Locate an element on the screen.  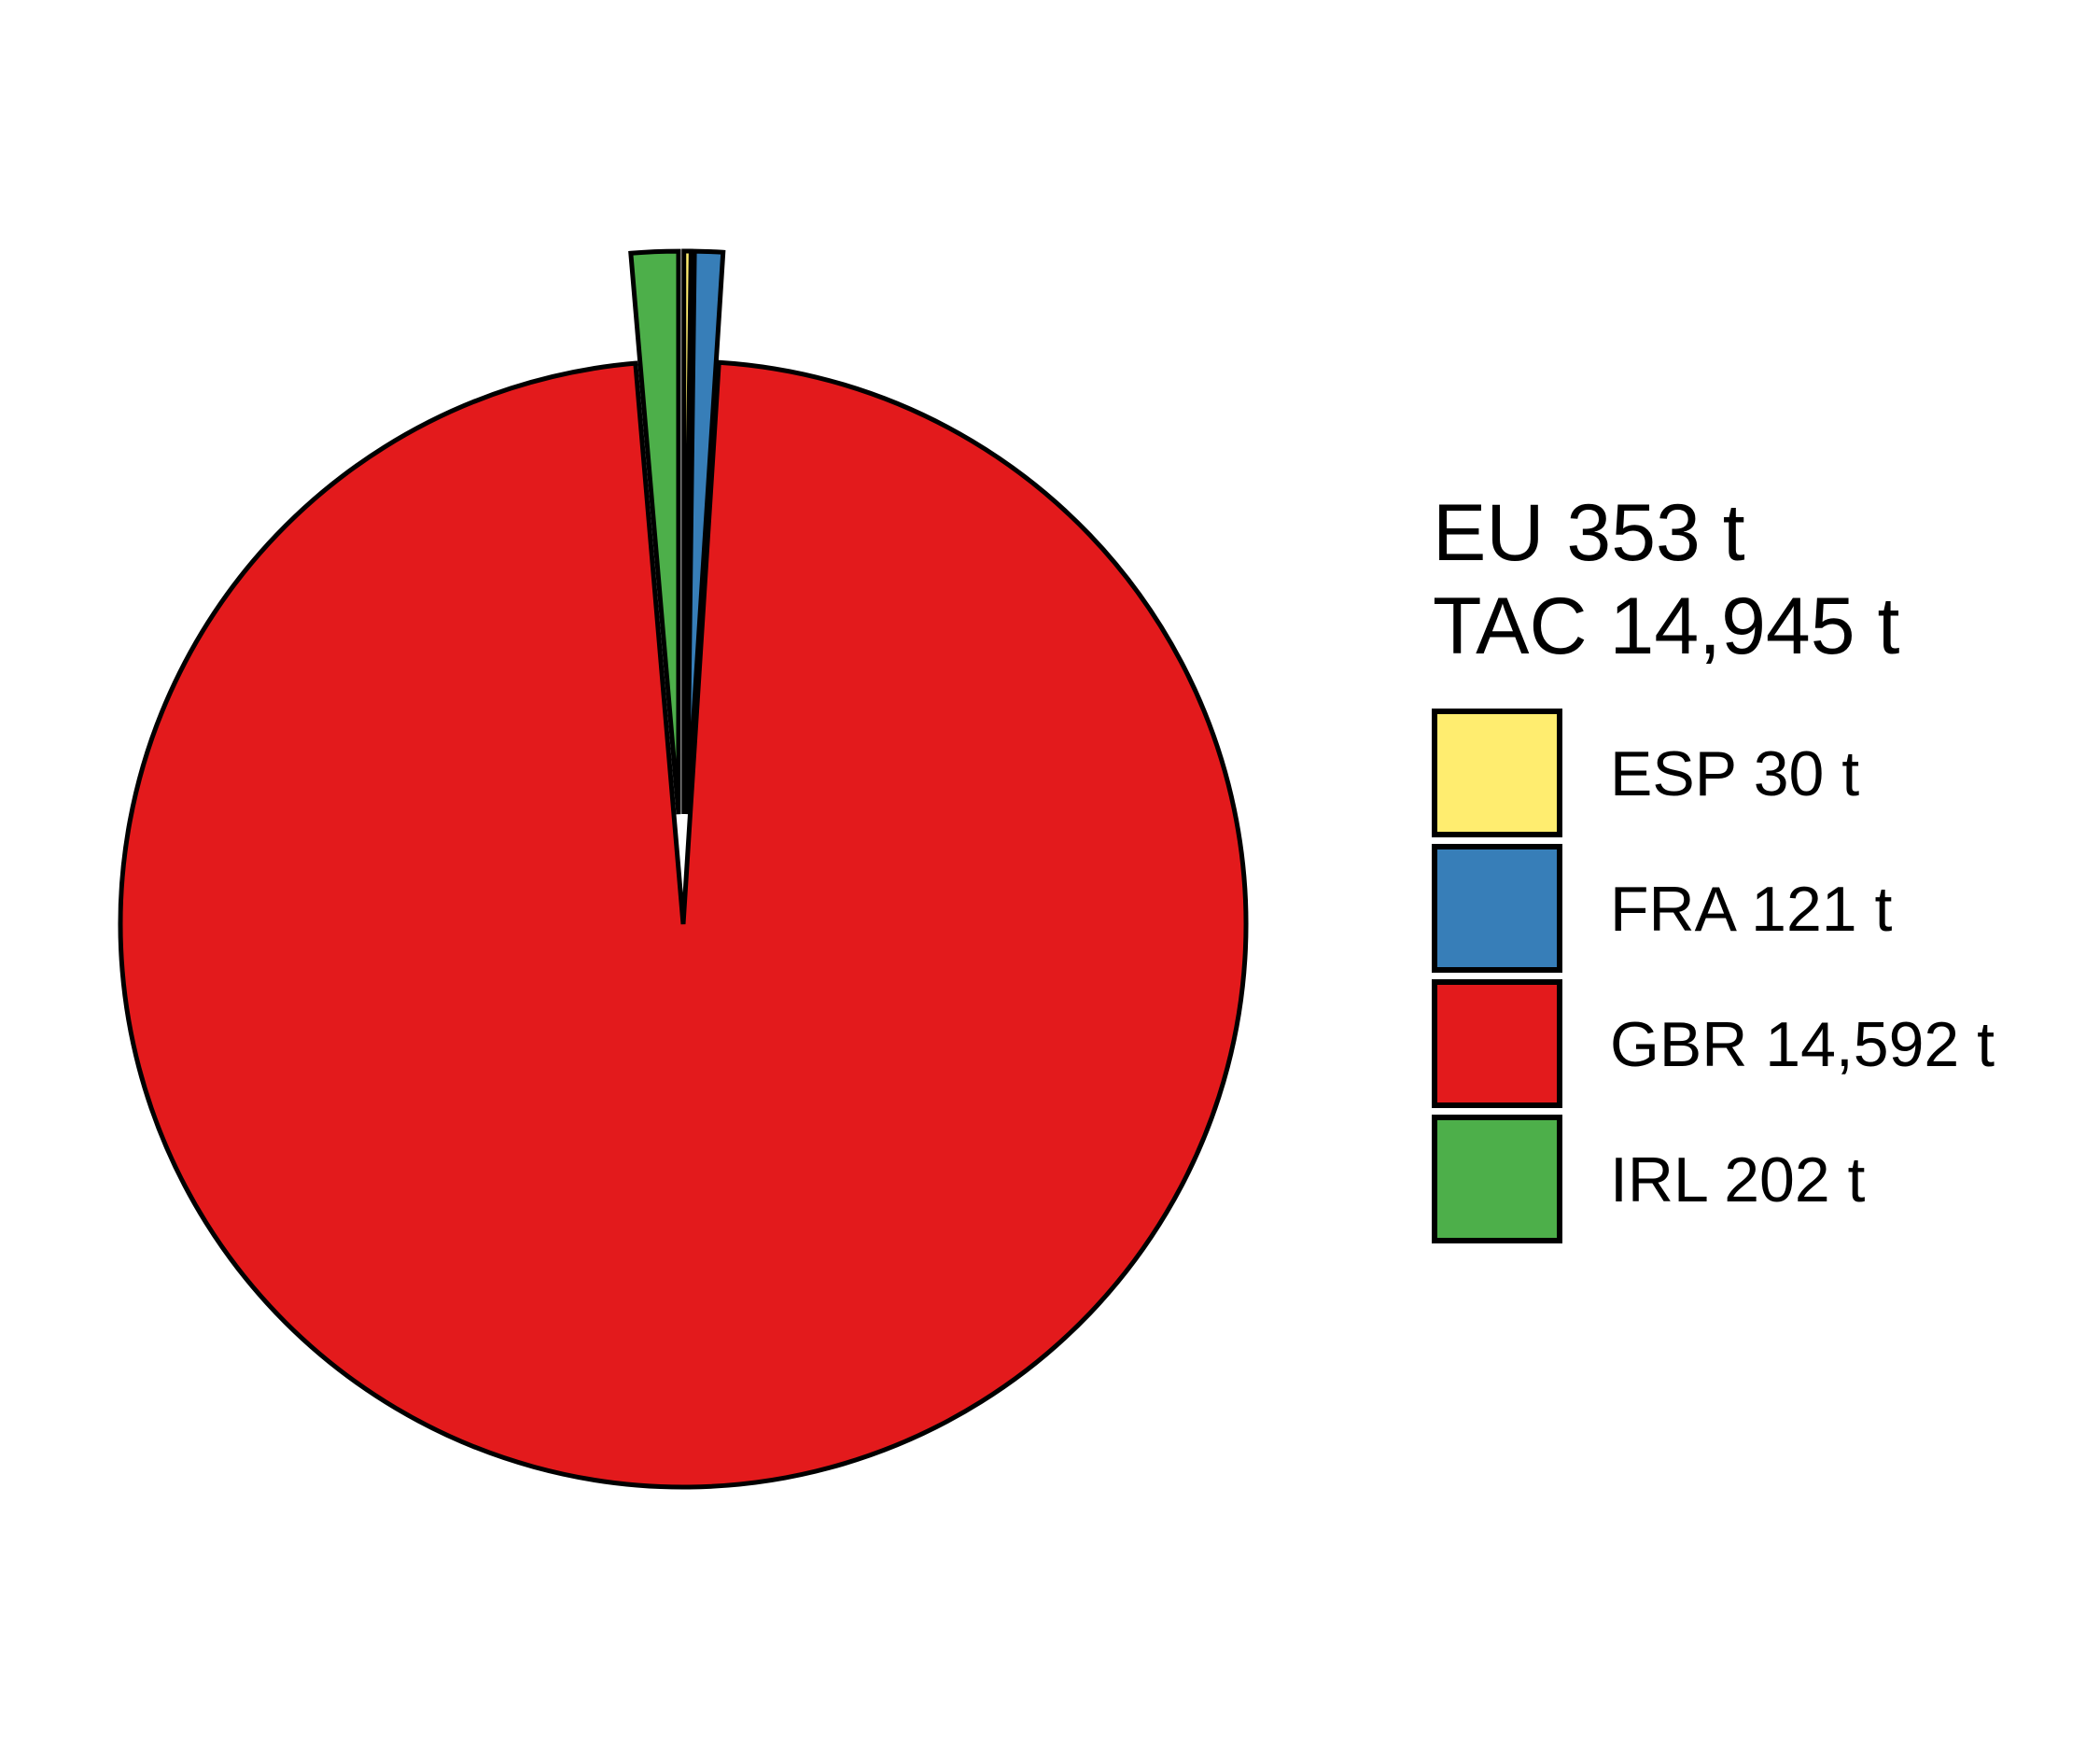
legend-label-irl: IRL 202 t is located at coordinates (1738, 1179).